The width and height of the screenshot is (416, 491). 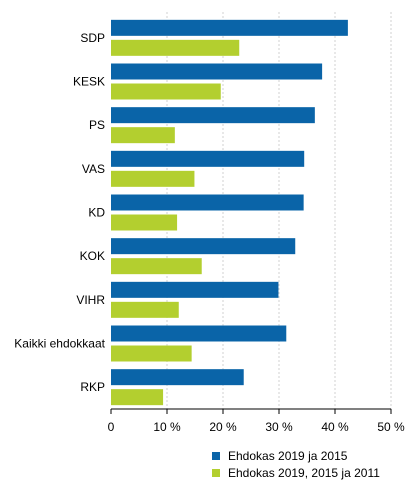 I want to click on category-label: PS, so click(x=97, y=125).